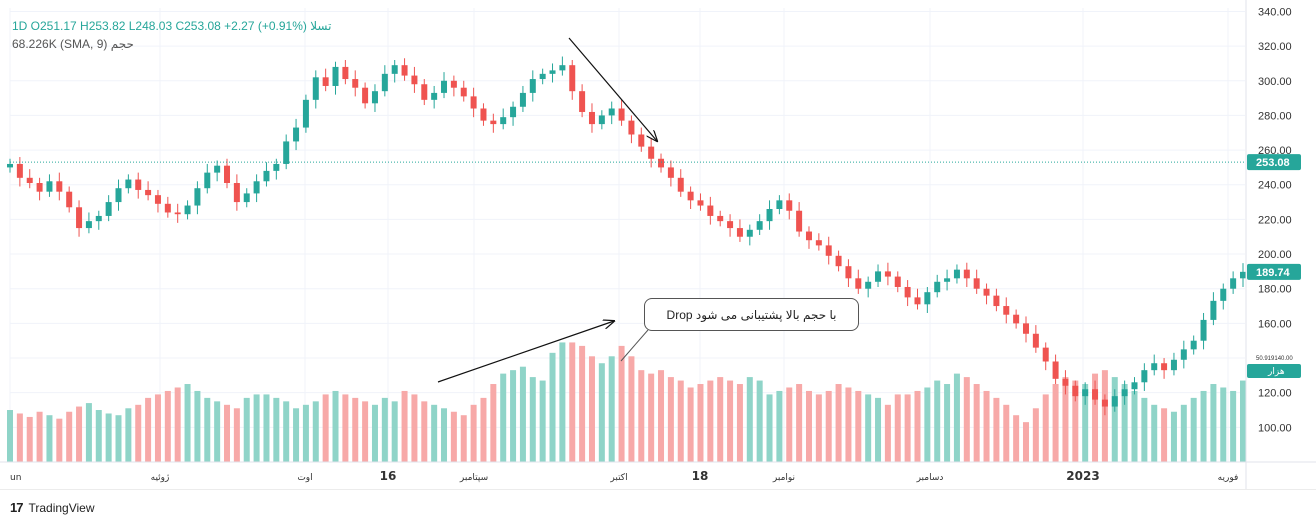  I want to click on price-tick-label: 200.00, so click(1275, 255).